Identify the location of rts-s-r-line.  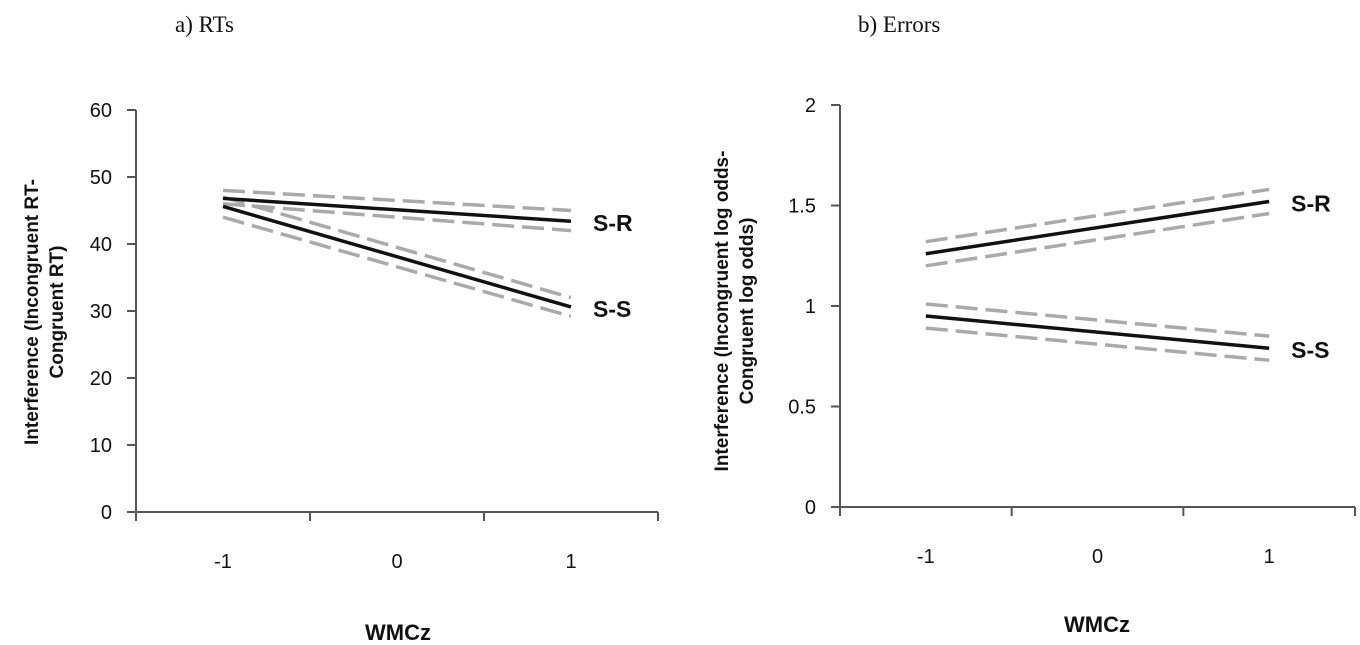
(397, 209).